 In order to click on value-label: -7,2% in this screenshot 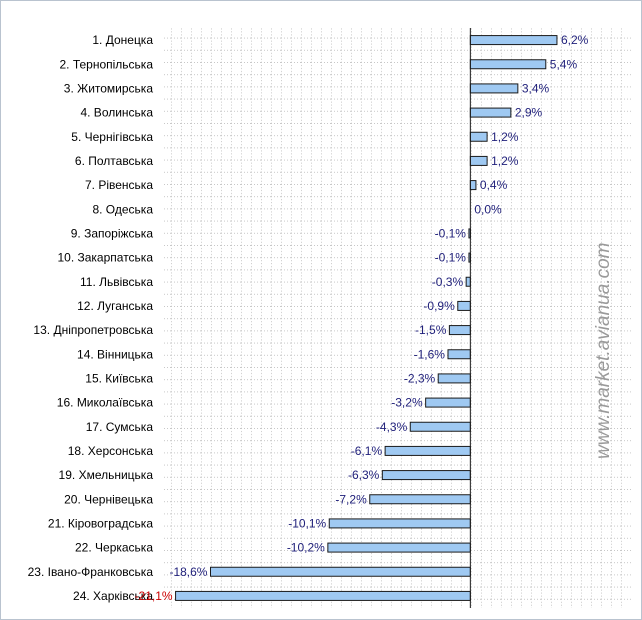, I will do `click(351, 499)`.